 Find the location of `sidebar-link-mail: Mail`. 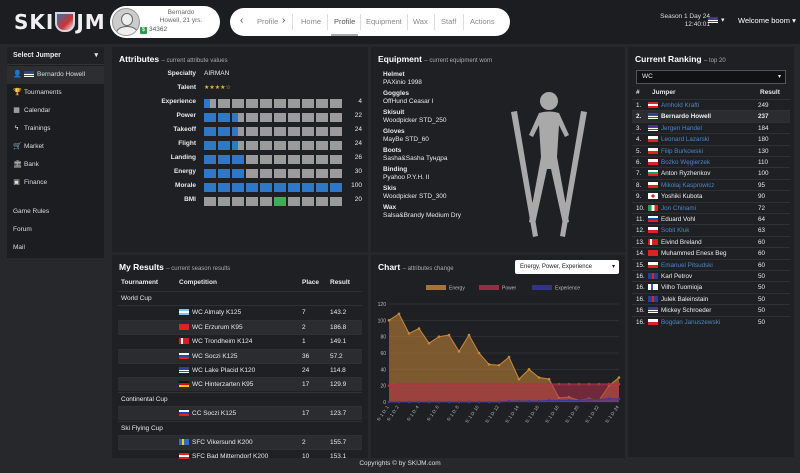

sidebar-link-mail: Mail is located at coordinates (19, 247).